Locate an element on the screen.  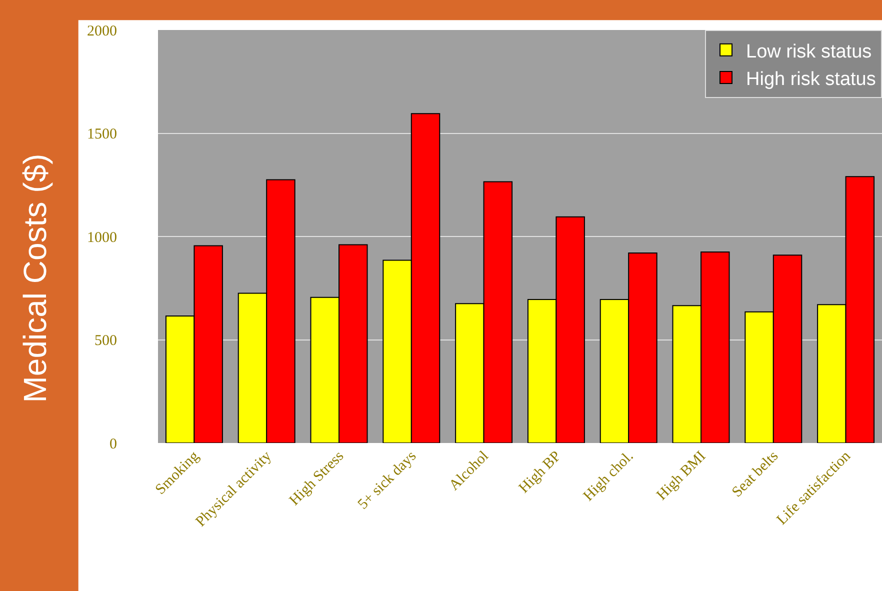
y-tick-label: 2000 is located at coordinates (102, 31).